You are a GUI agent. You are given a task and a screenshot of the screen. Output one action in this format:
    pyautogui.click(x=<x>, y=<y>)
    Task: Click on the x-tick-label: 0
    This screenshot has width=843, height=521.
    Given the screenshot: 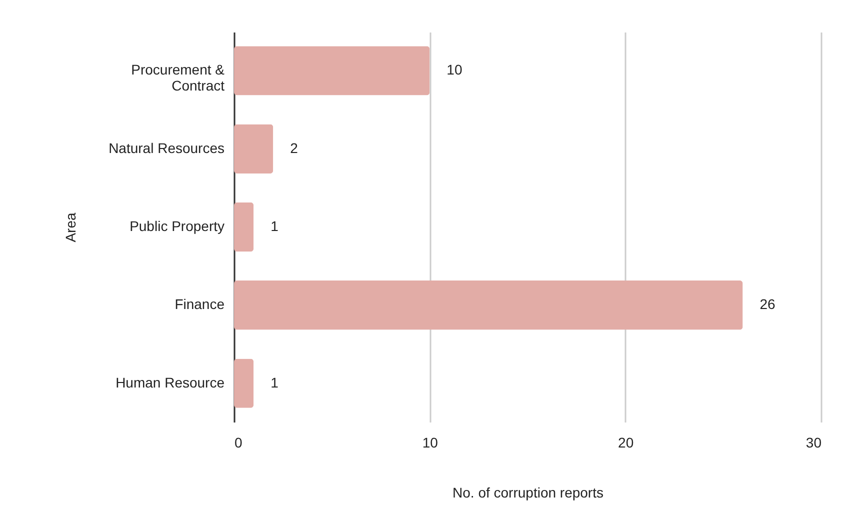 What is the action you would take?
    pyautogui.click(x=238, y=442)
    